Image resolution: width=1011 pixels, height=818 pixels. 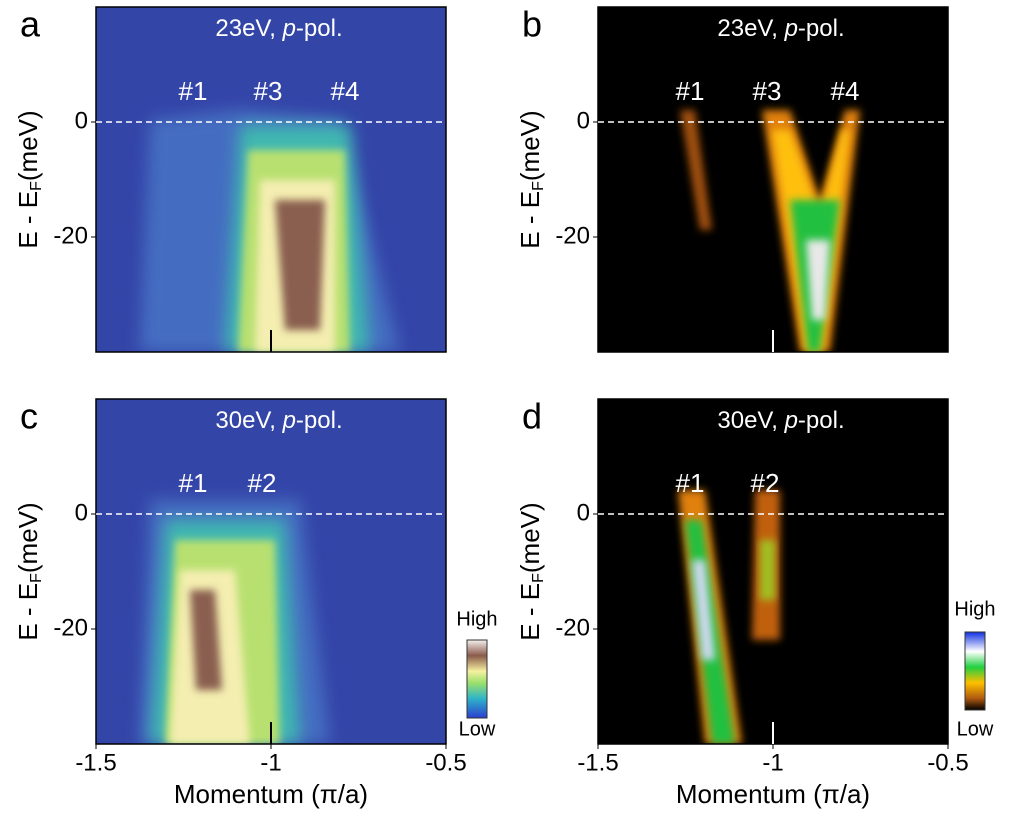 I want to click on panel-label: d, so click(x=532, y=416).